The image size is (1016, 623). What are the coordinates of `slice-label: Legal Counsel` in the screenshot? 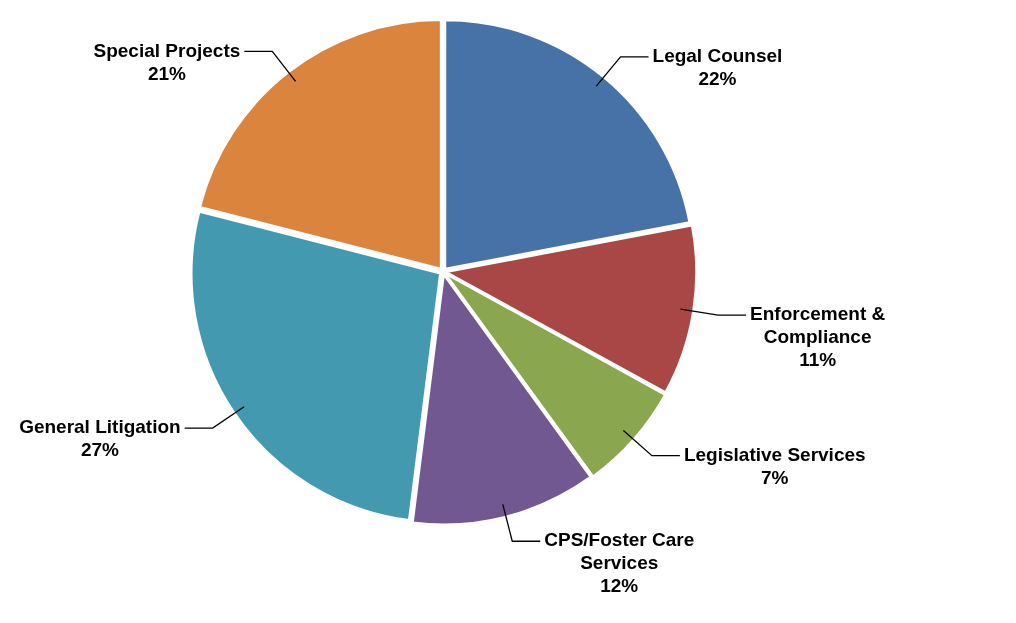 It's located at (717, 56).